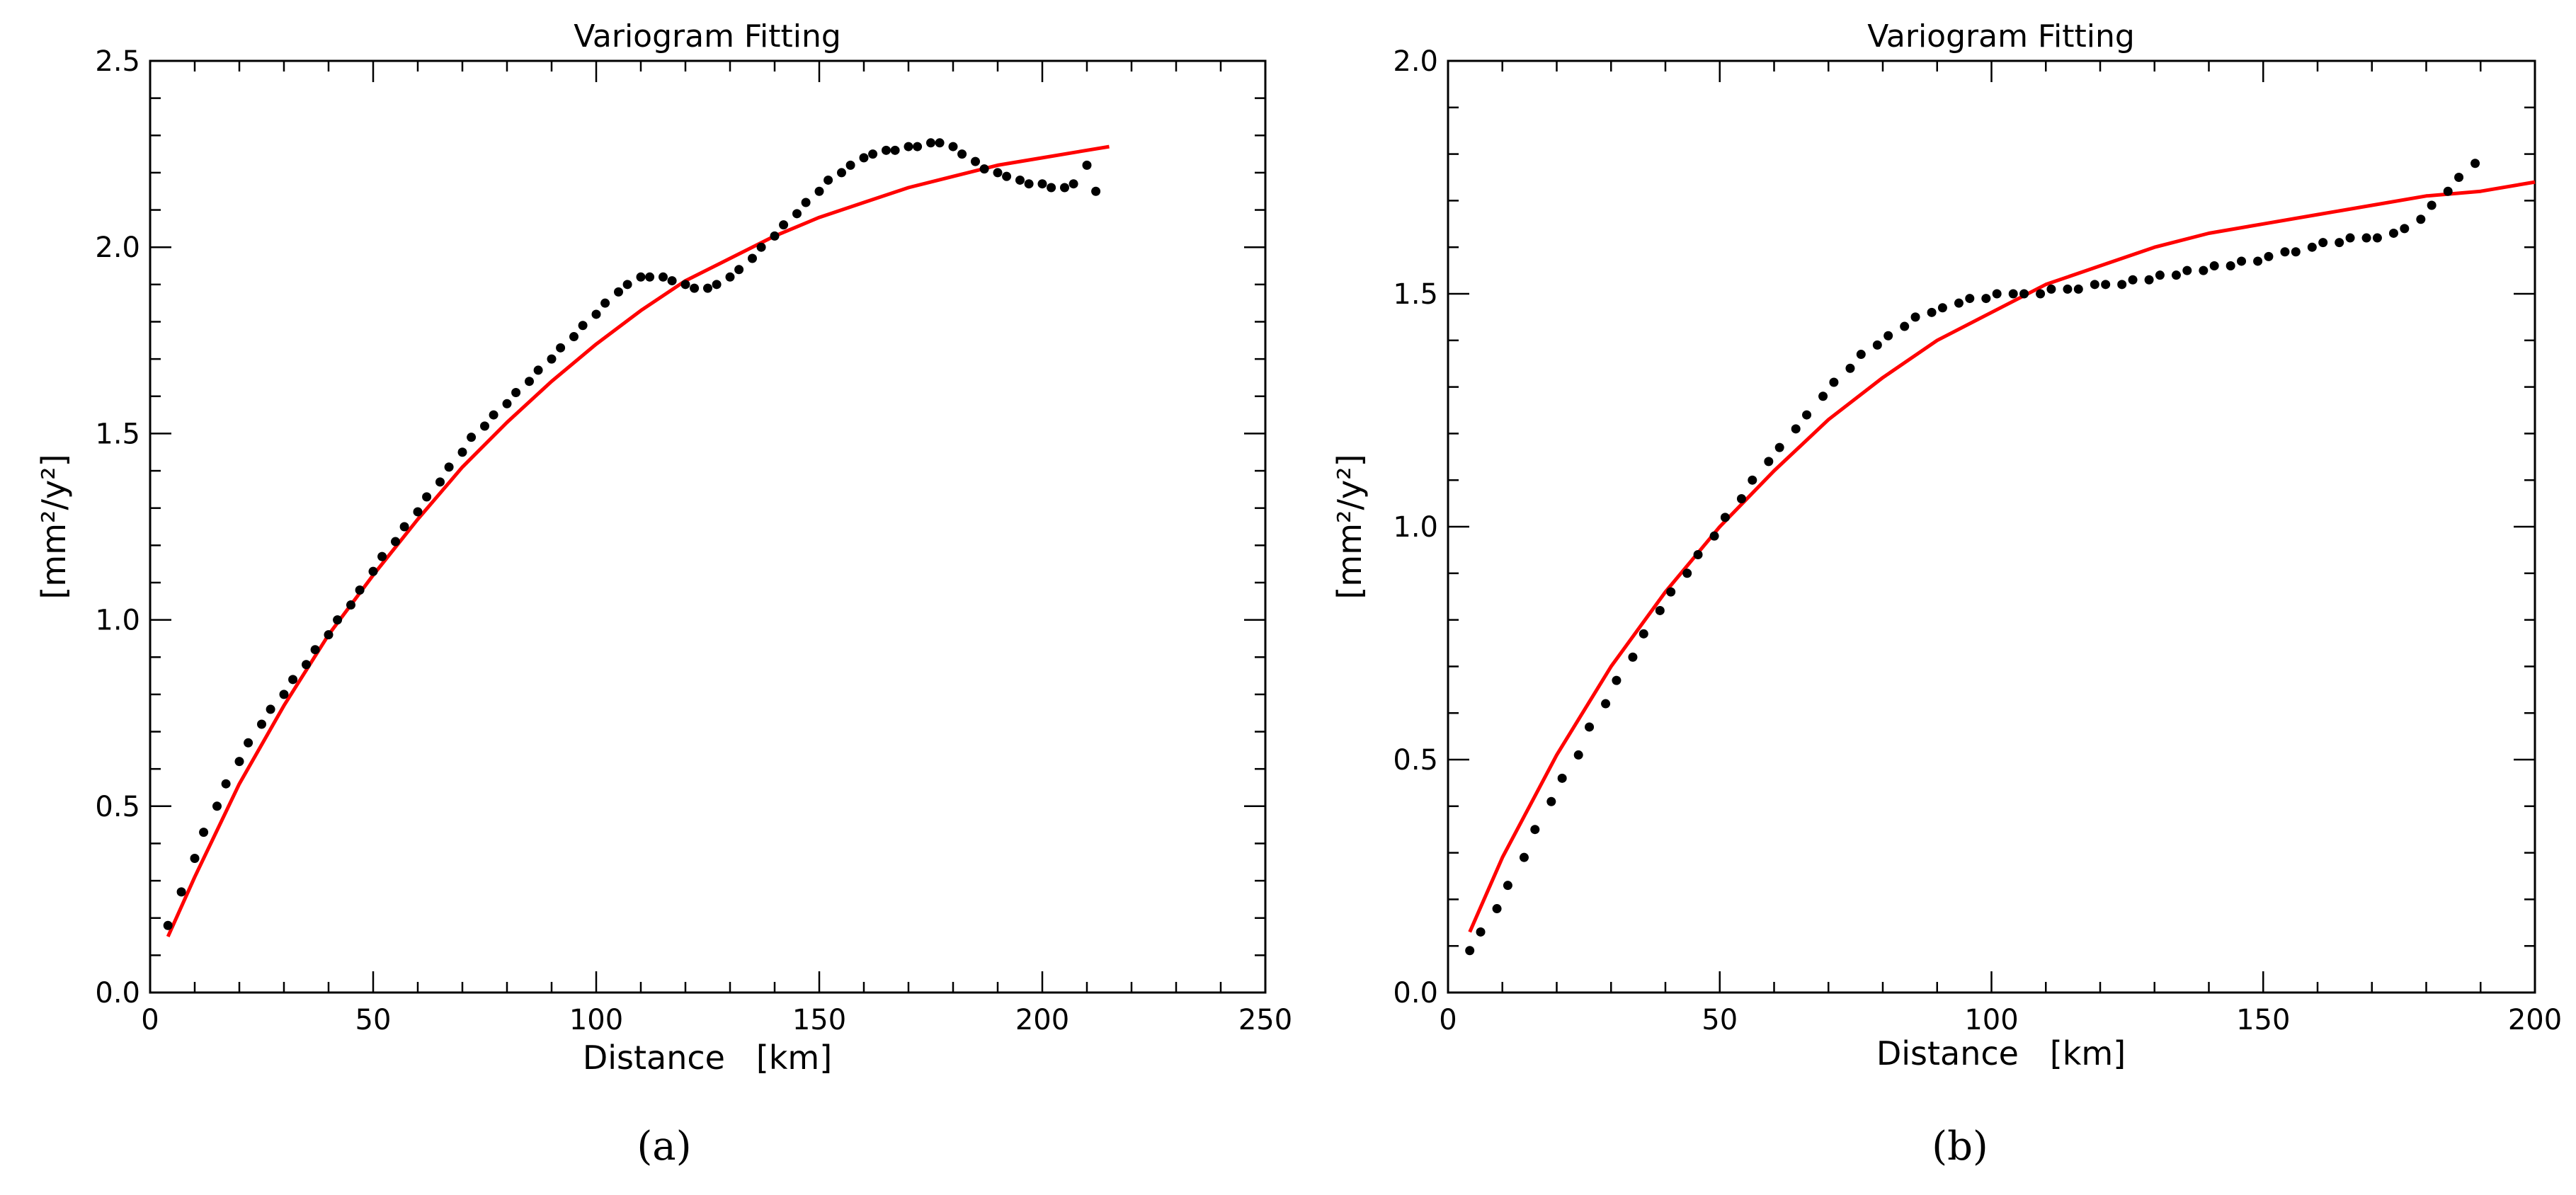 The width and height of the screenshot is (2576, 1195). Describe the element at coordinates (708, 36) in the screenshot. I see `chart-title: Variogram Fitting` at that location.